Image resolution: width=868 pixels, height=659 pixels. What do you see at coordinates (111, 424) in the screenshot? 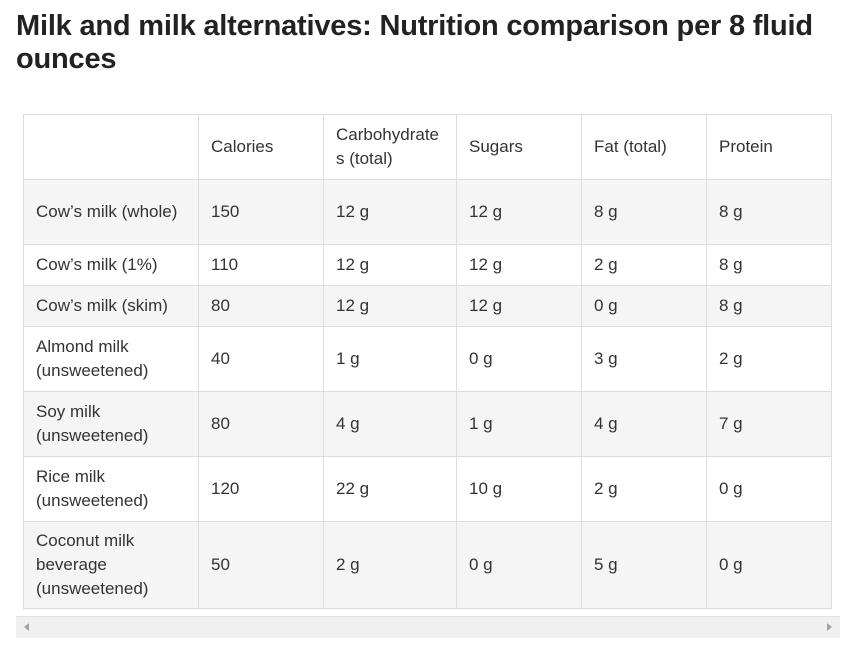
I see `cell-milk-name: Soy milk (unsweetened)` at bounding box center [111, 424].